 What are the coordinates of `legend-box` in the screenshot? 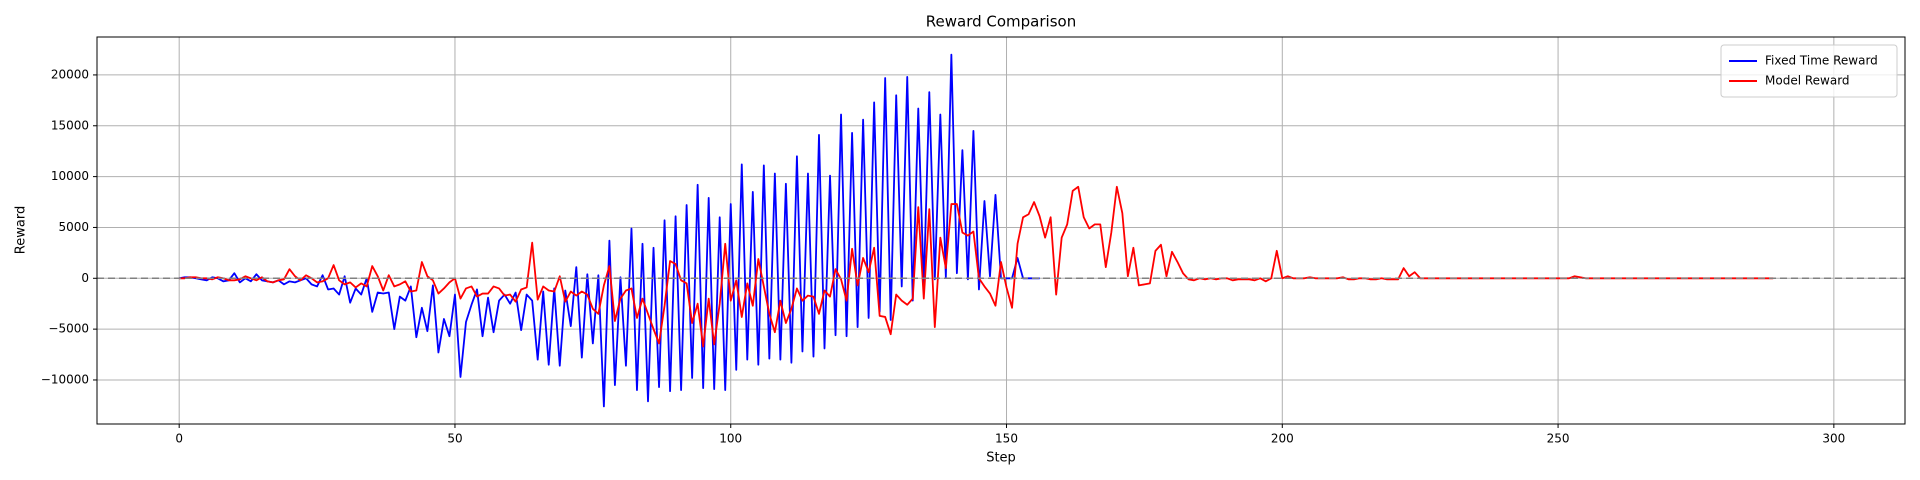 It's located at (1809, 71).